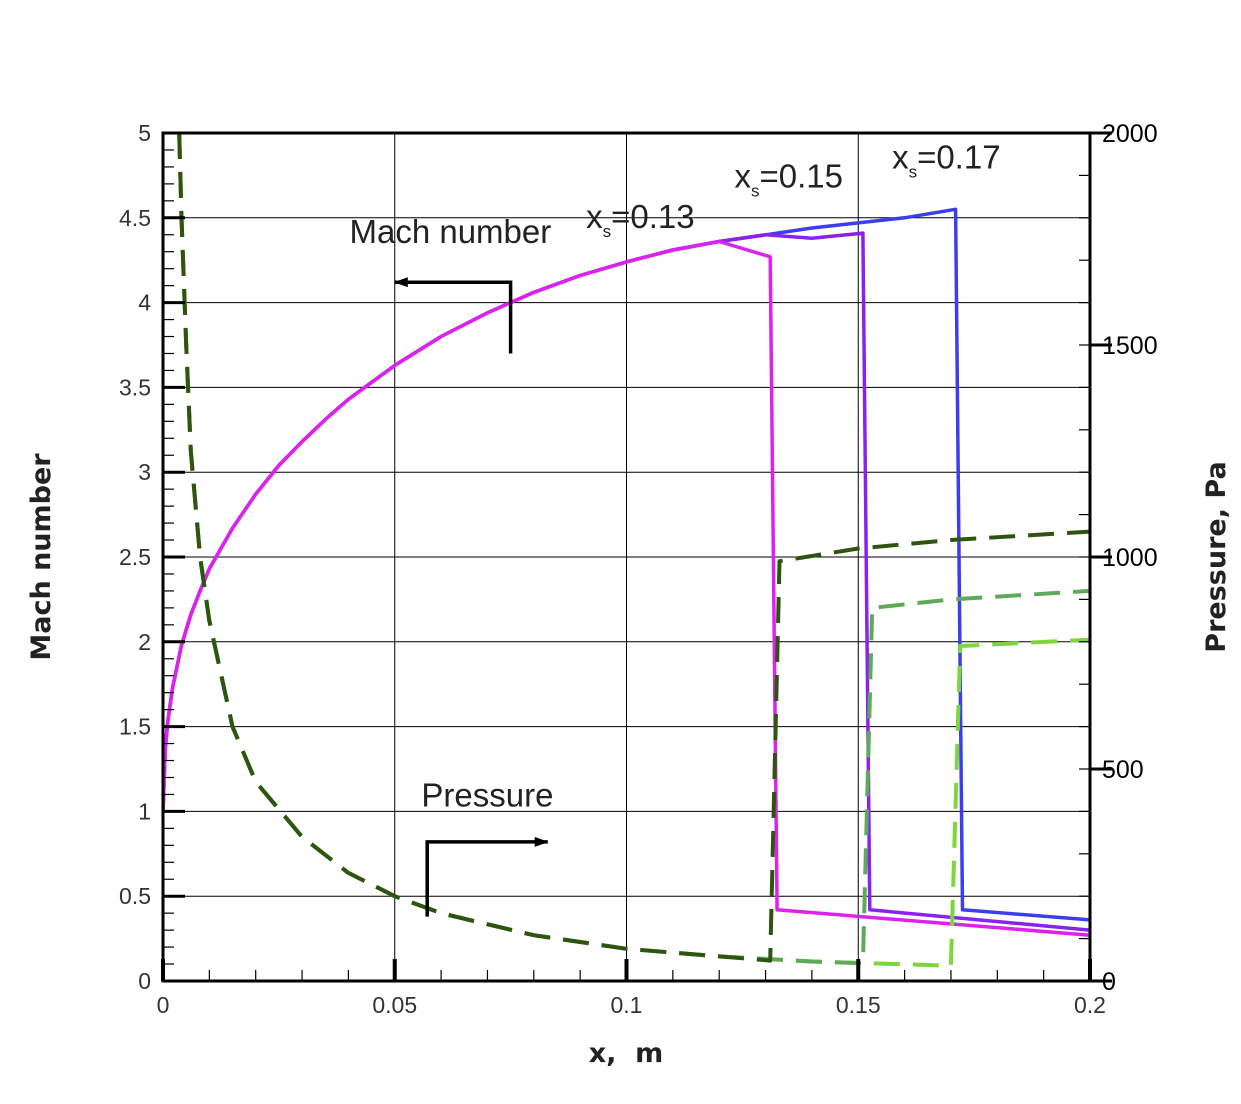 The image size is (1241, 1104). I want to click on y-tick-label: 1.5, so click(135, 727).